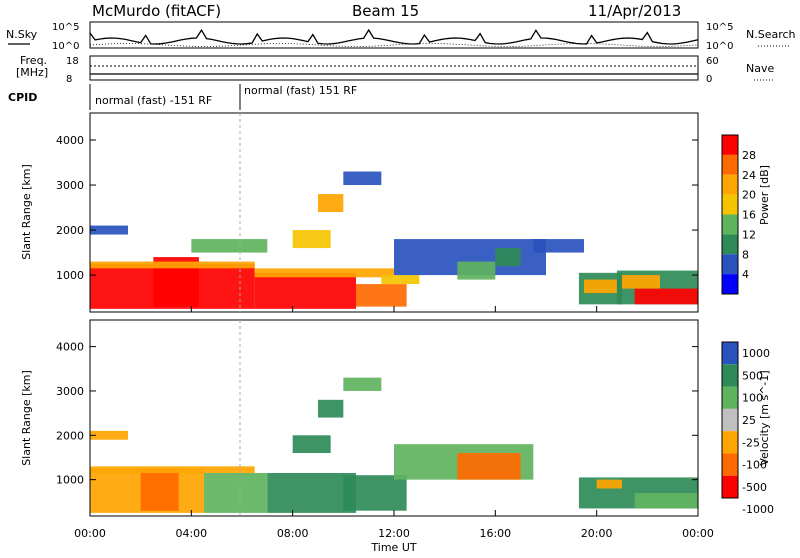 The width and height of the screenshot is (800, 558). I want to click on velocity-ylabel: Slant Range [km], so click(26, 418).